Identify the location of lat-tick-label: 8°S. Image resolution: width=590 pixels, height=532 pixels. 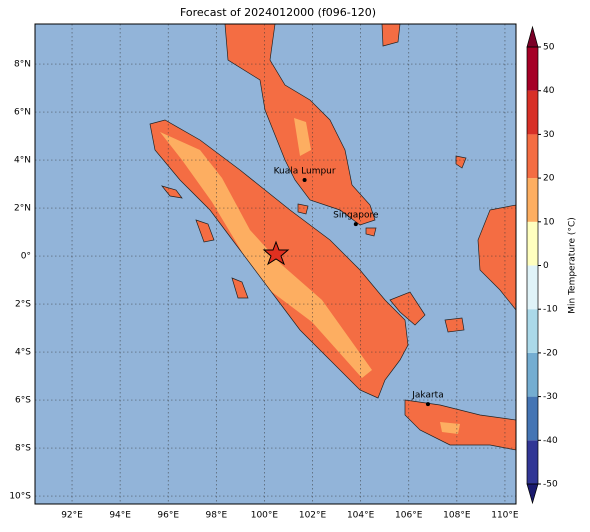
(23, 449).